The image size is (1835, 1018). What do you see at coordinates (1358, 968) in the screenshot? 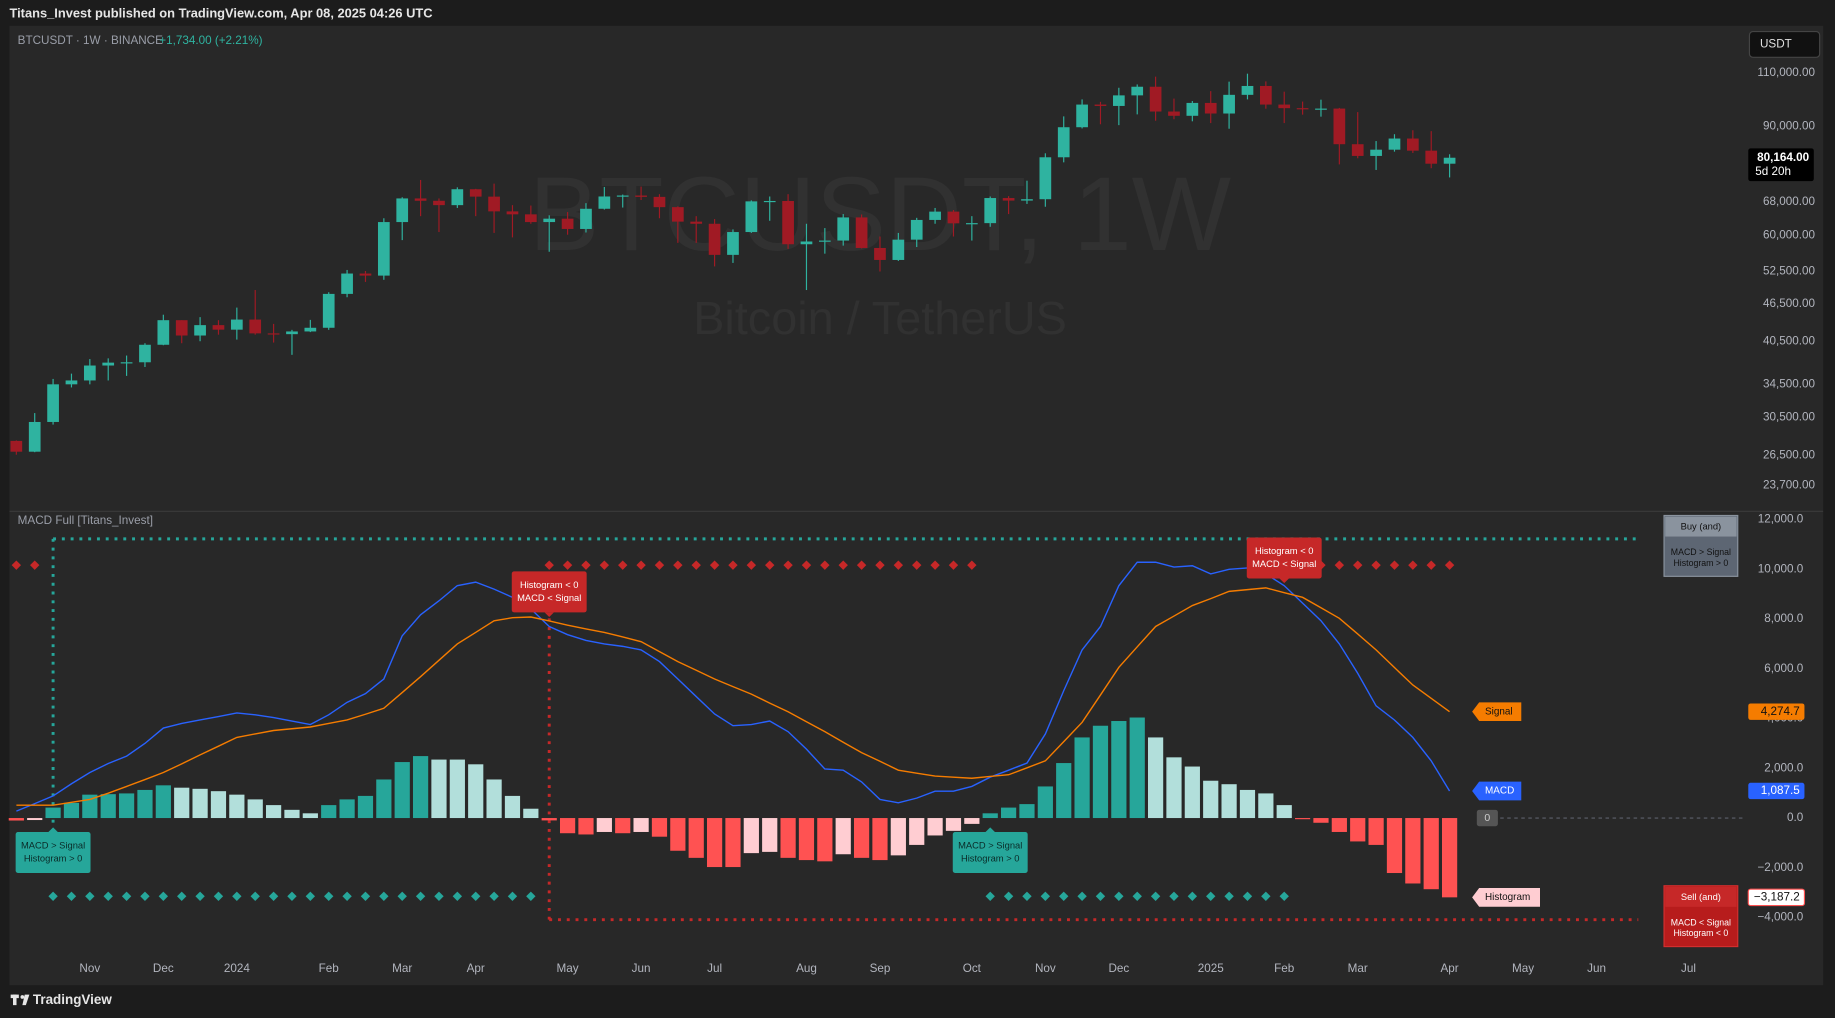
I see `x-tick-label: Mar` at bounding box center [1358, 968].